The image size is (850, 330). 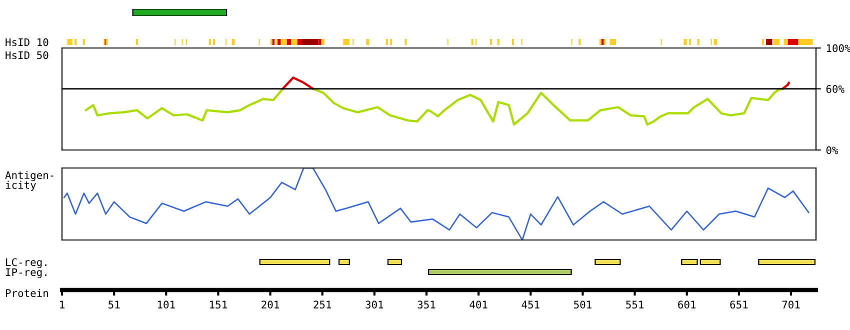 What do you see at coordinates (166, 304) in the screenshot?
I see `x-tick-label: 101` at bounding box center [166, 304].